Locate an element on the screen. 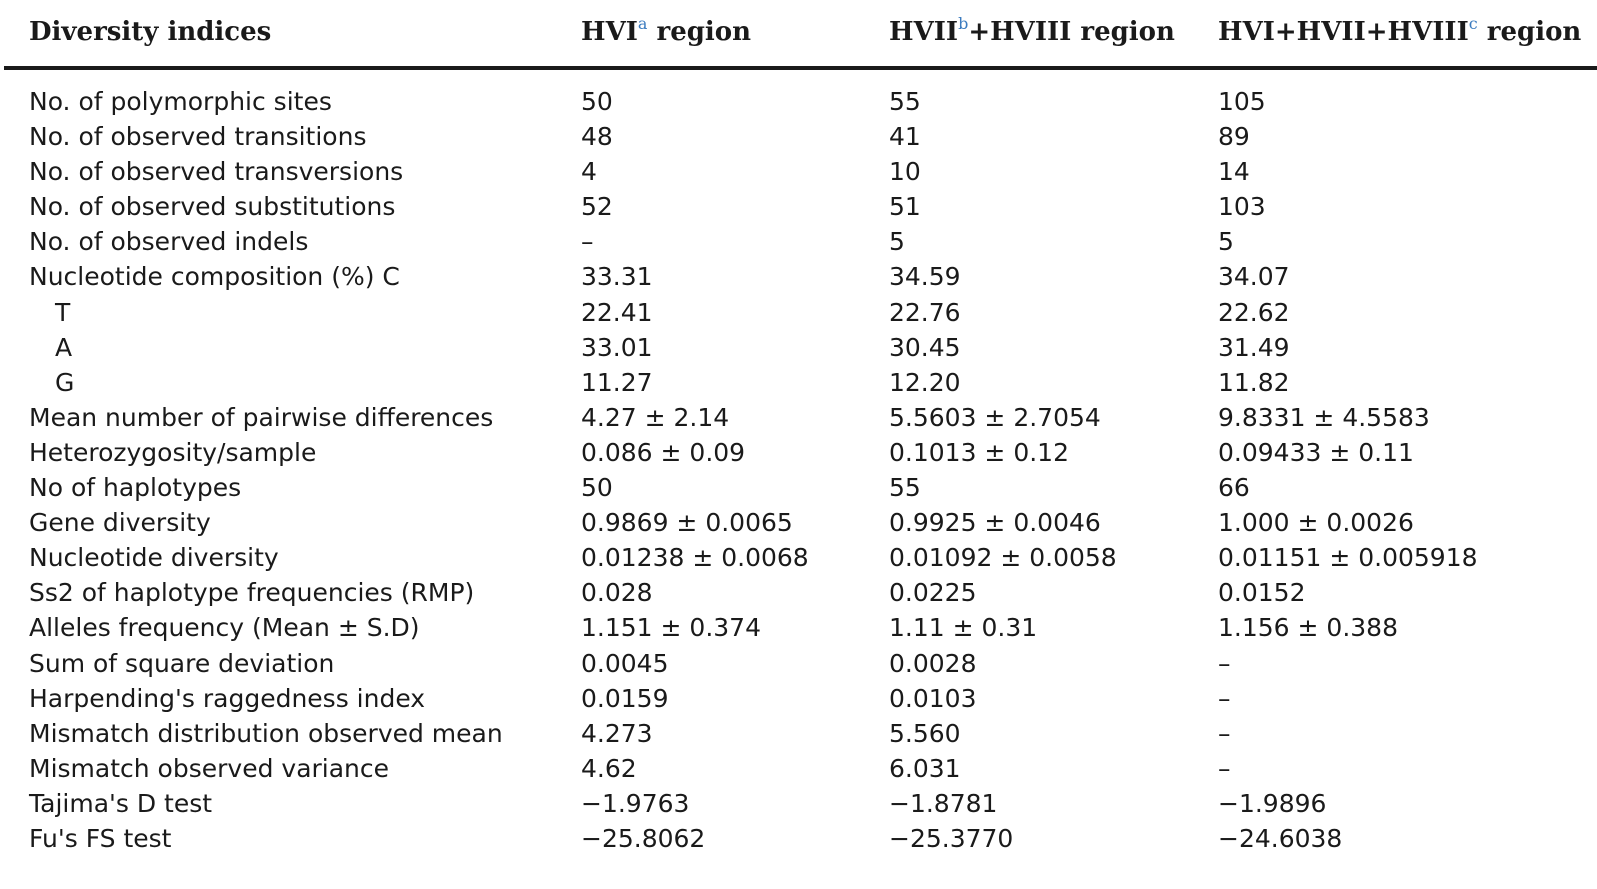 The width and height of the screenshot is (1597, 889). row-value-col-1: −1.9763 is located at coordinates (635, 803).